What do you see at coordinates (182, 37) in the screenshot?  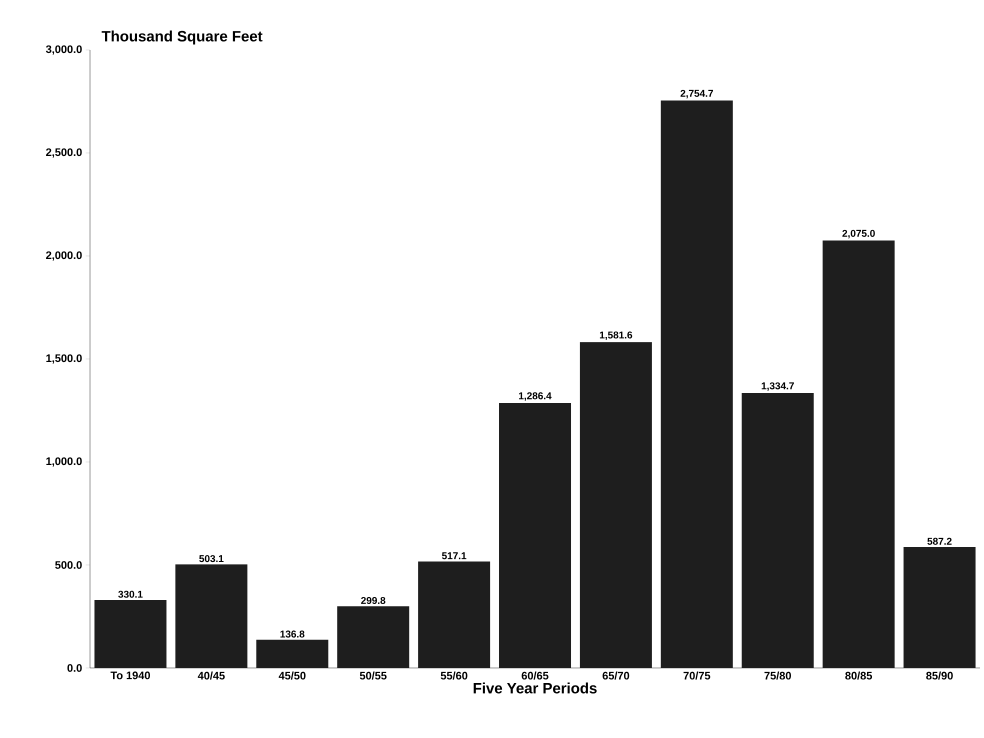 I see `y-axis-title: Thousand Square Feet` at bounding box center [182, 37].